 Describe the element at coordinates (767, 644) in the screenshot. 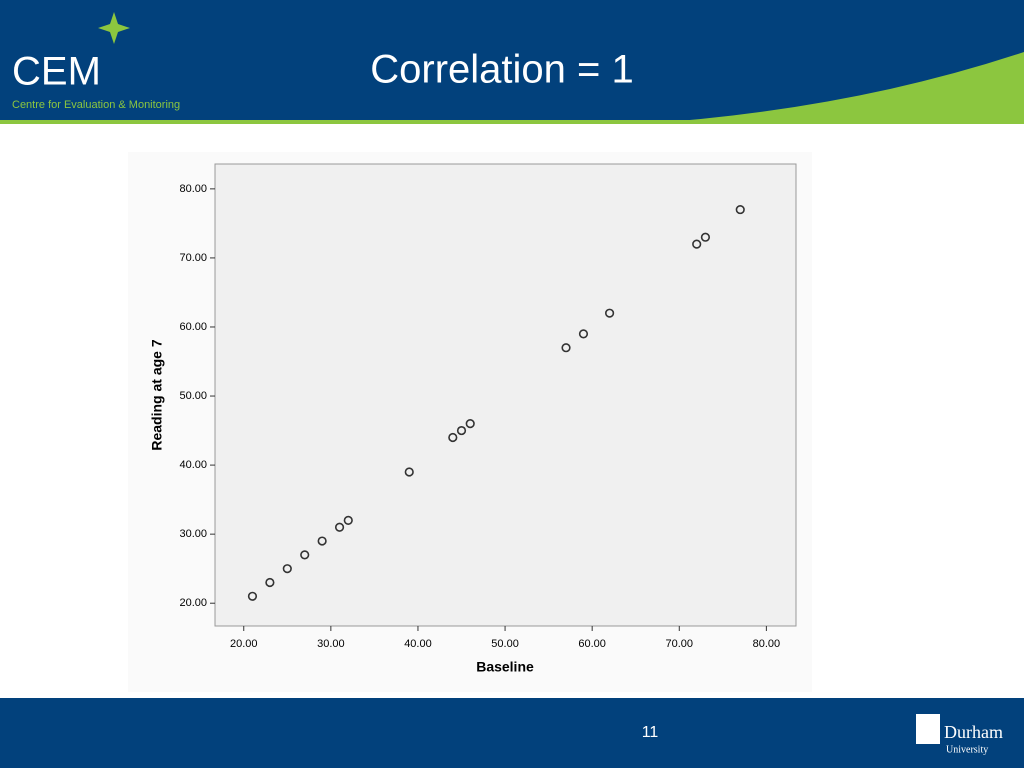

I see `x-tick-label: 80.00` at that location.